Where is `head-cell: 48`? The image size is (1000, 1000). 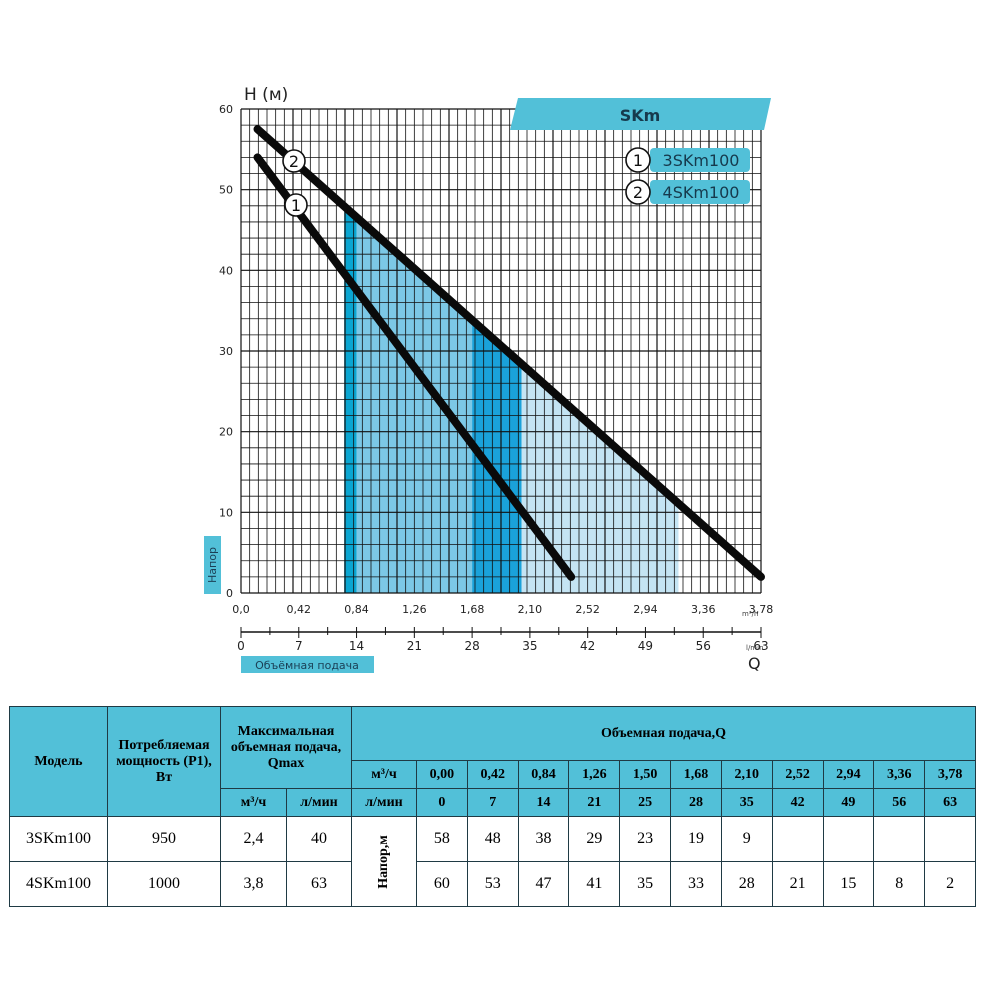 head-cell: 48 is located at coordinates (492, 839).